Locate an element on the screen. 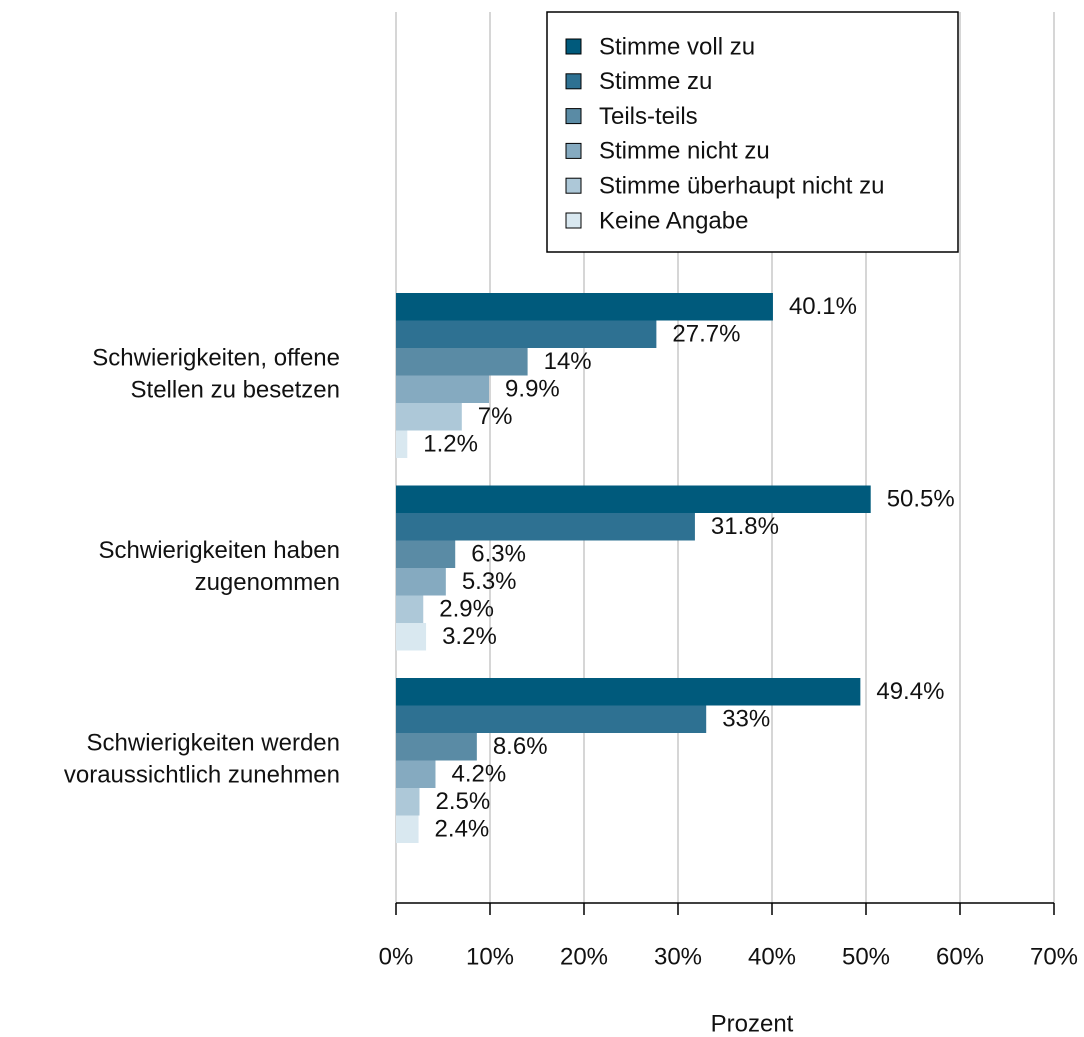 This screenshot has width=1084, height=1037. category-label-line: Schwierigkeiten, offene is located at coordinates (216, 358).